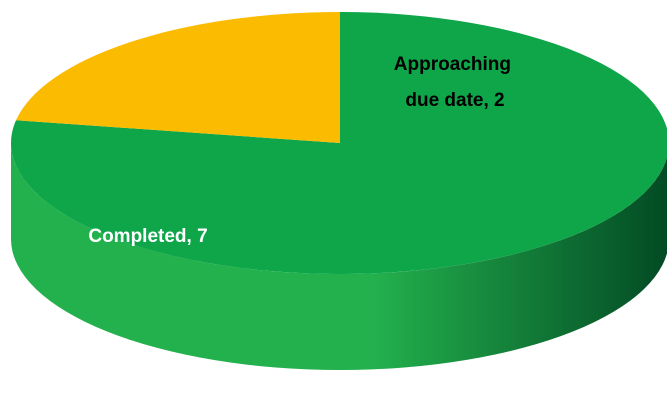 This screenshot has height=401, width=667. What do you see at coordinates (454, 100) in the screenshot?
I see `data-label-line-2: due date, 2` at bounding box center [454, 100].